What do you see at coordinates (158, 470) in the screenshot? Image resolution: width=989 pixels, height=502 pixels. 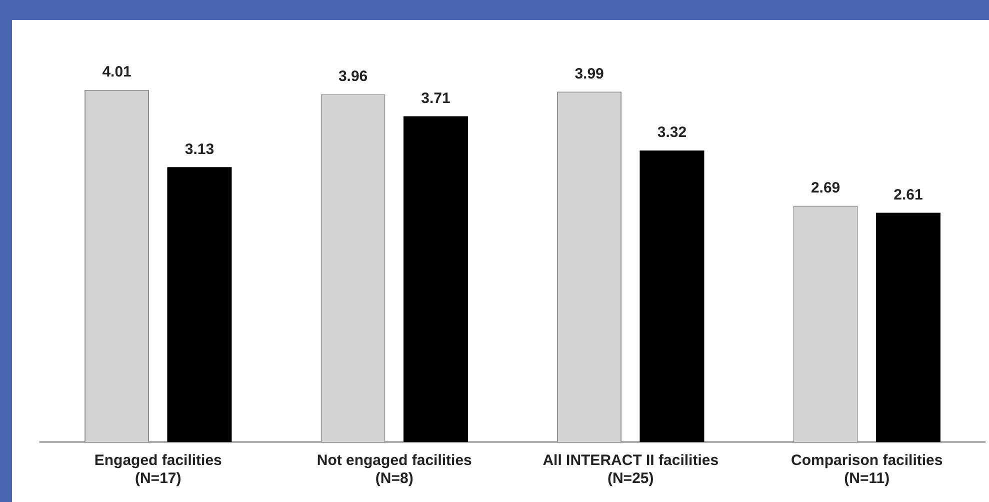 I see `x-tick-label: Engaged facilities (N=17)` at bounding box center [158, 470].